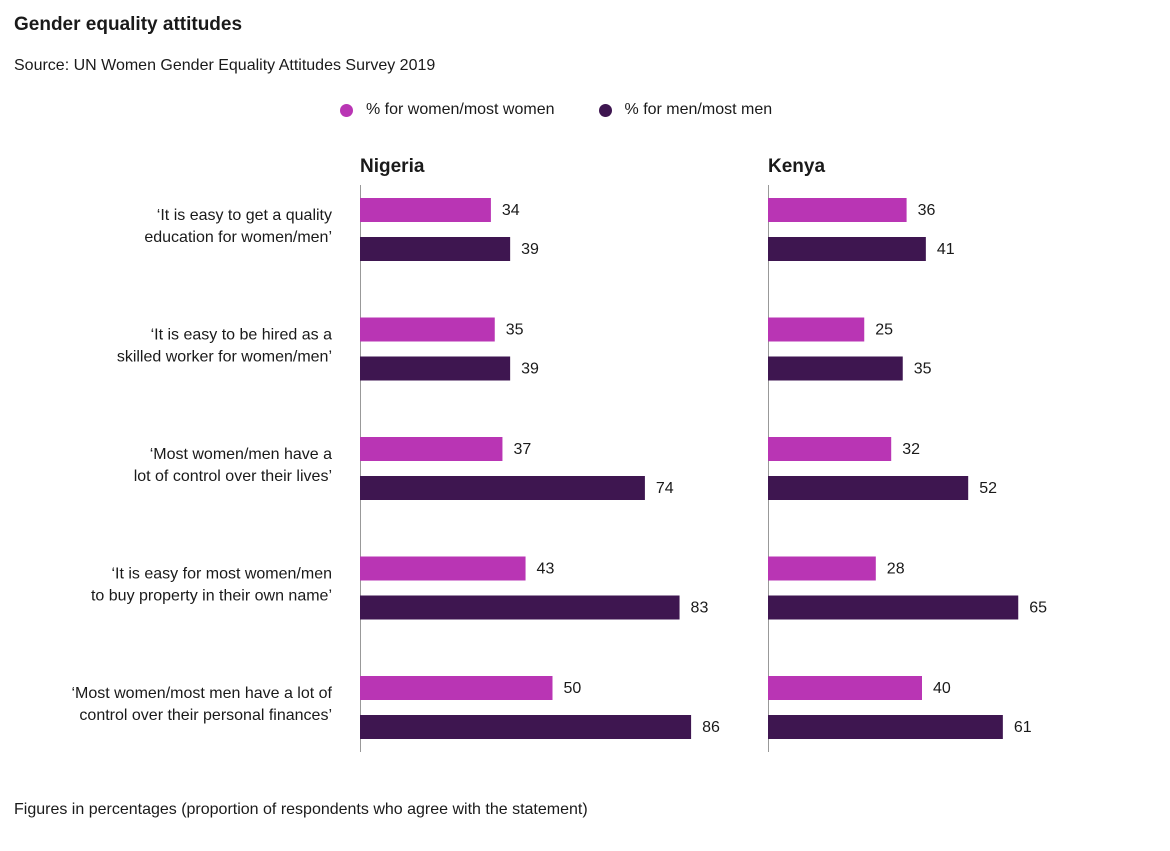  I want to click on data-label-nigeria-men: 83, so click(700, 608).